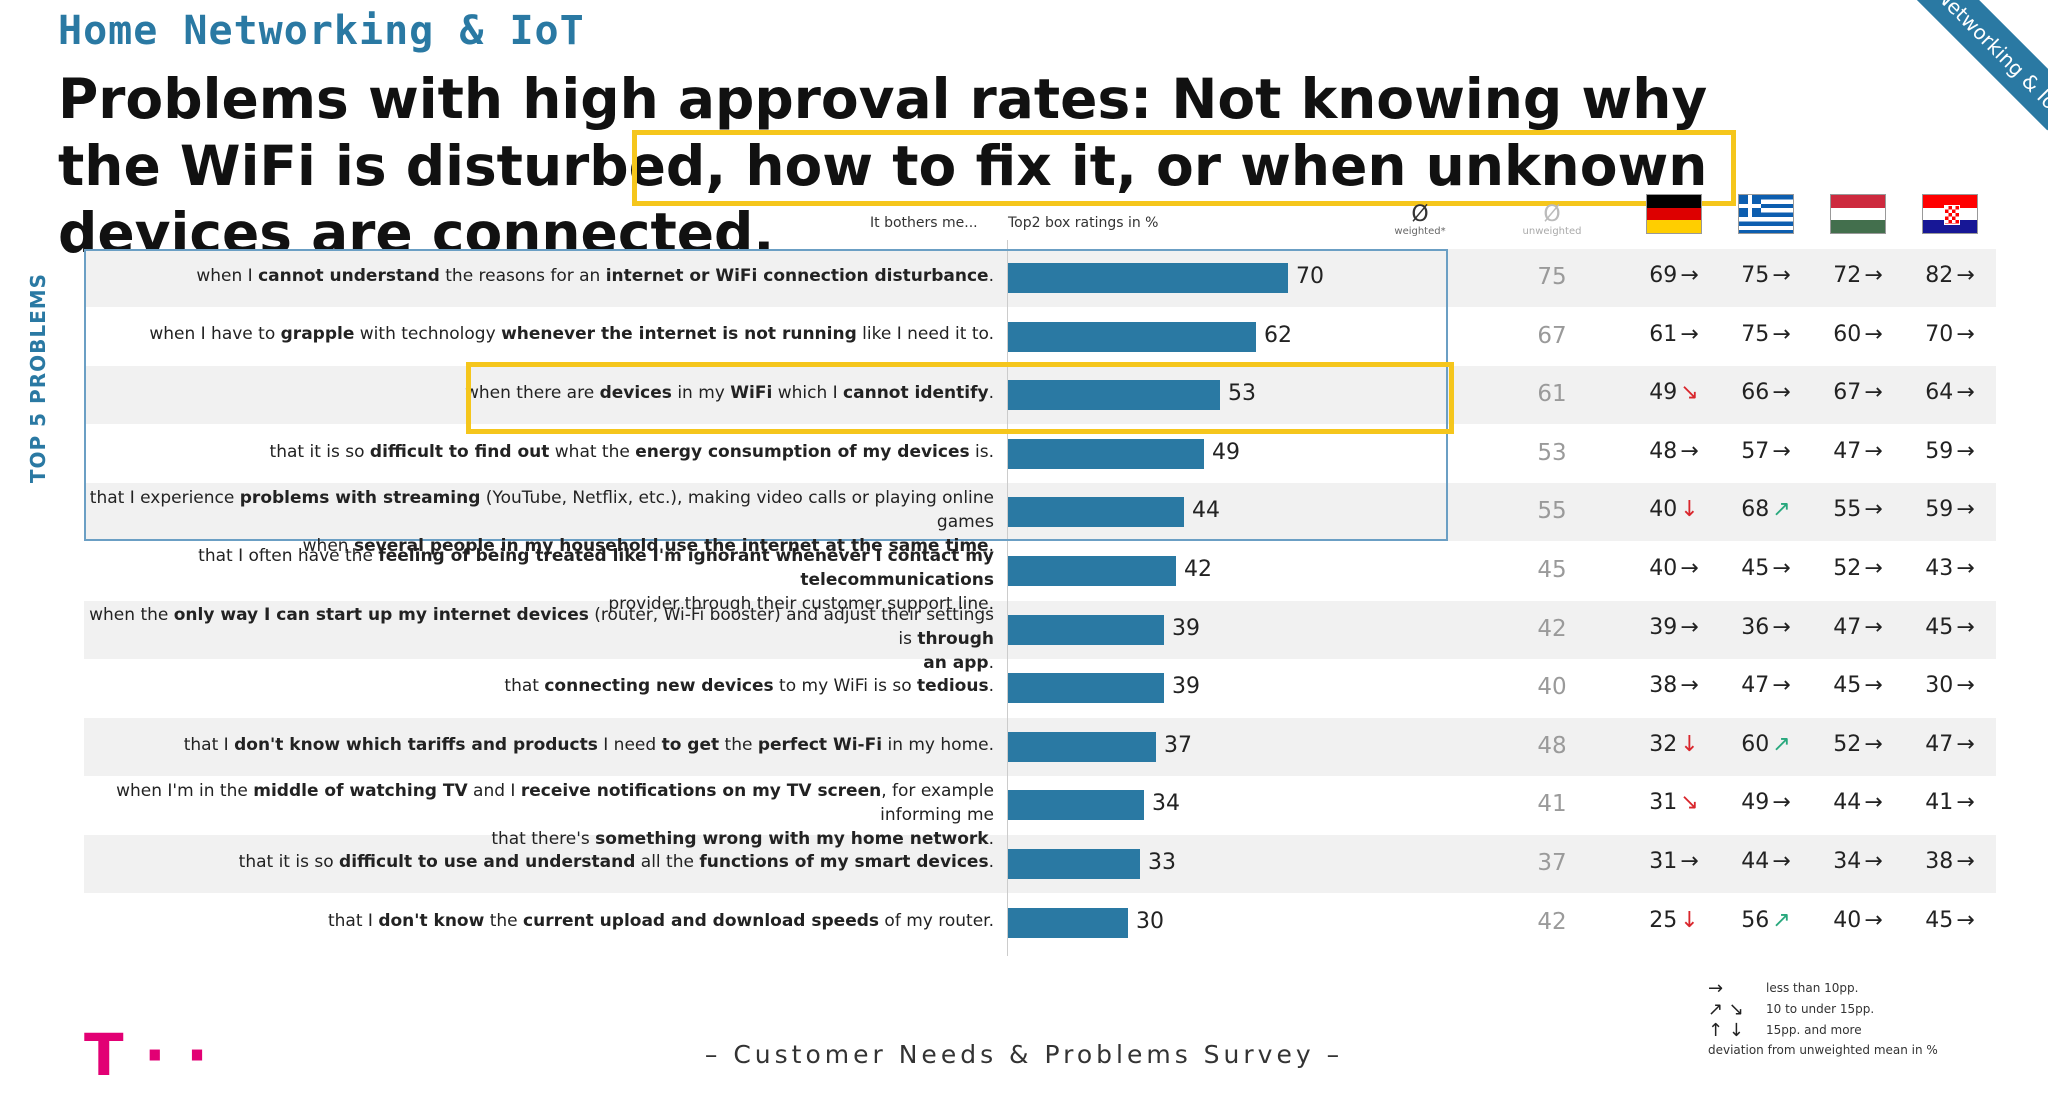 Image resolution: width=2048 pixels, height=1114 pixels. Describe the element at coordinates (1858, 509) in the screenshot. I see `country-value: 55 →` at that location.